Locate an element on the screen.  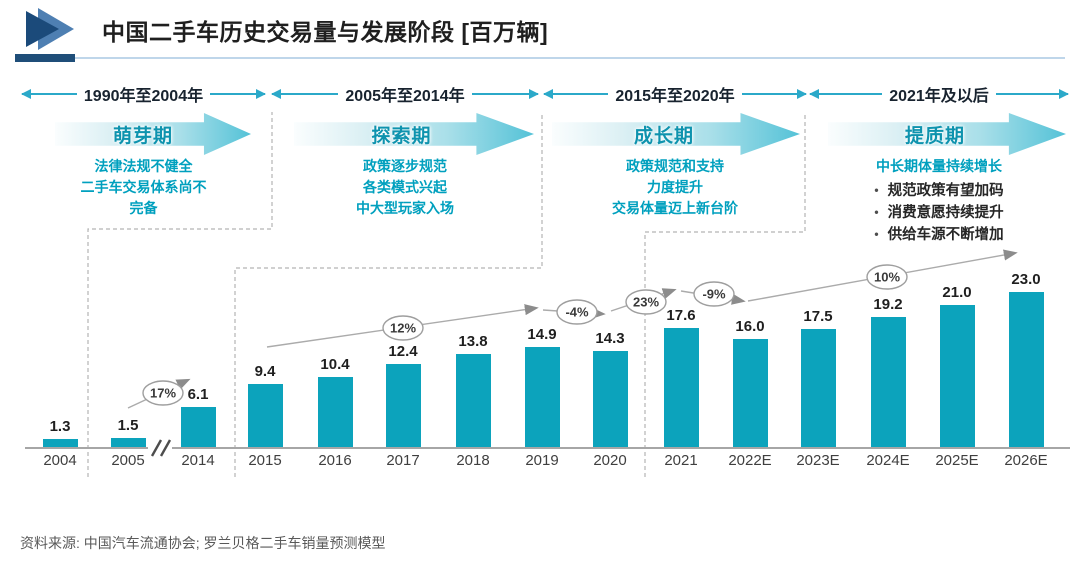
bar-value-label: 19.2 is located at coordinates (888, 304).